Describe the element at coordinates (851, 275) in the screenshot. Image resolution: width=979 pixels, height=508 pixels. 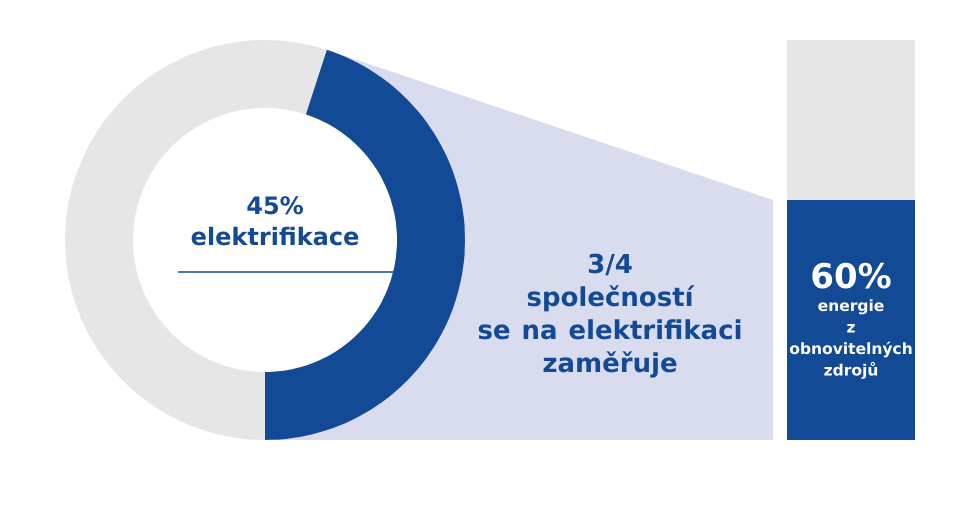
I see `data-label: 60%` at that location.